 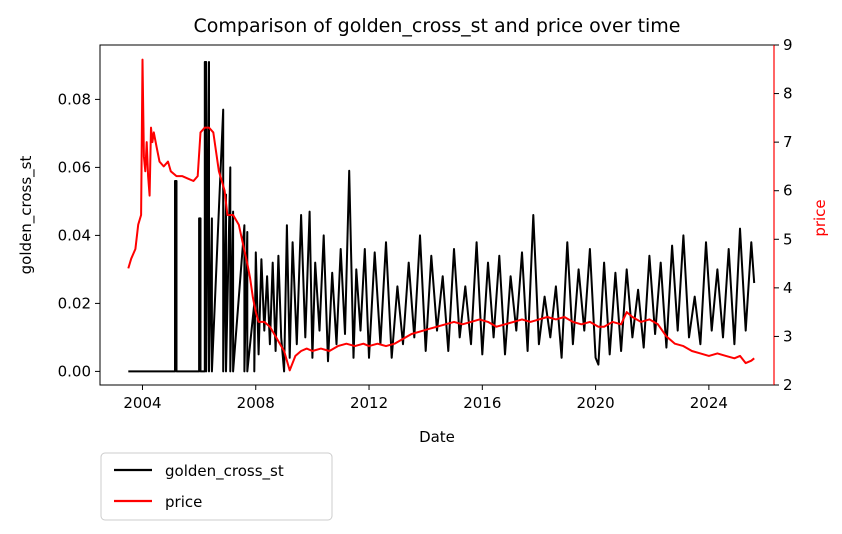 I want to click on x-tick-label: 2004, so click(x=142, y=403).